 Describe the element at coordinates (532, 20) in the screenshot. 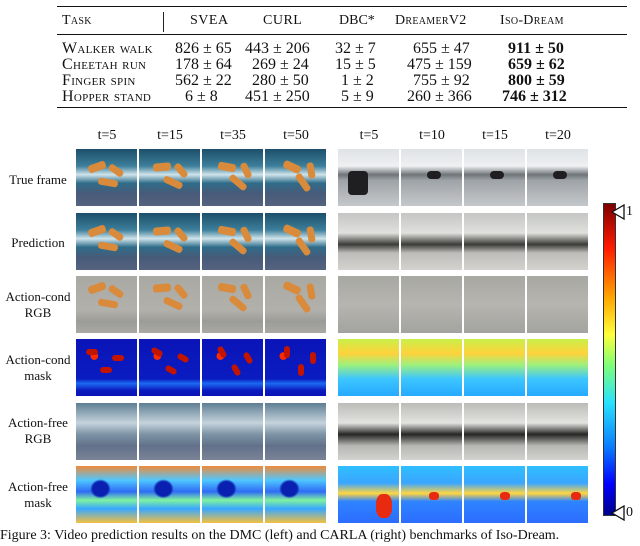

I see `table-header-iso: Iso-Dream` at that location.